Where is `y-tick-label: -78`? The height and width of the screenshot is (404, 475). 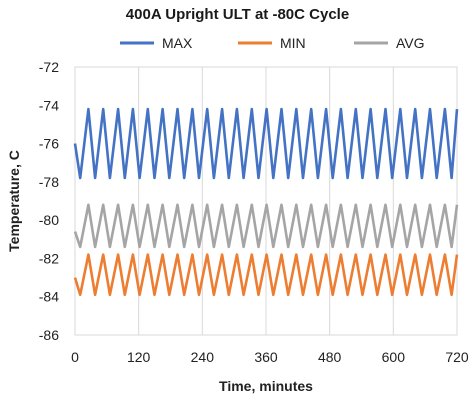 y-tick-label: -78 is located at coordinates (49, 182).